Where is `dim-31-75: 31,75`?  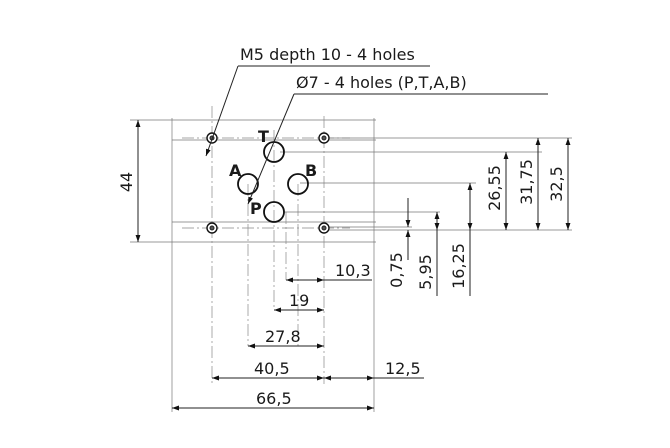
dim-31-75: 31,75 is located at coordinates (529, 184).